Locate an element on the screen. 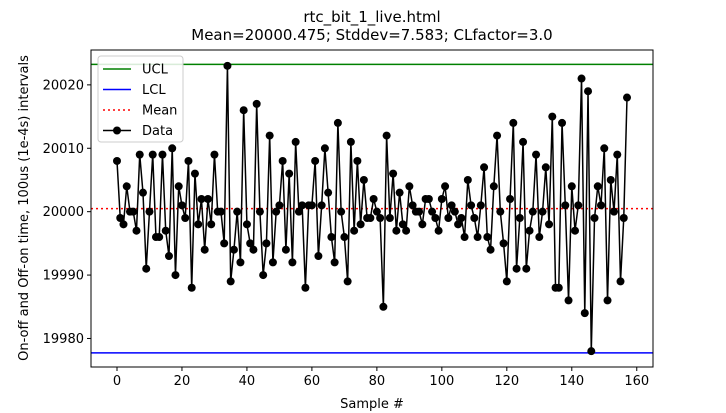 This screenshot has width=726, height=413. y-axis-ticks: 19980 19990 20000 20010 20020 is located at coordinates (67, 212).